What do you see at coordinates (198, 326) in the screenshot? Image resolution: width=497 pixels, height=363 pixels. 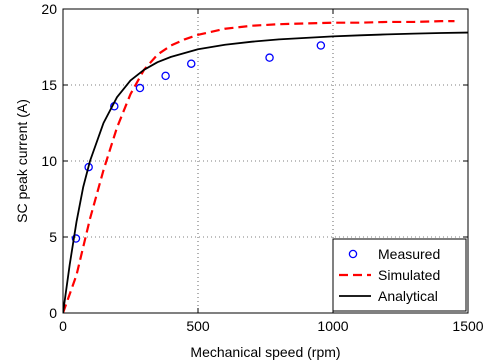 I see `x-tick-label: 500` at bounding box center [198, 326].